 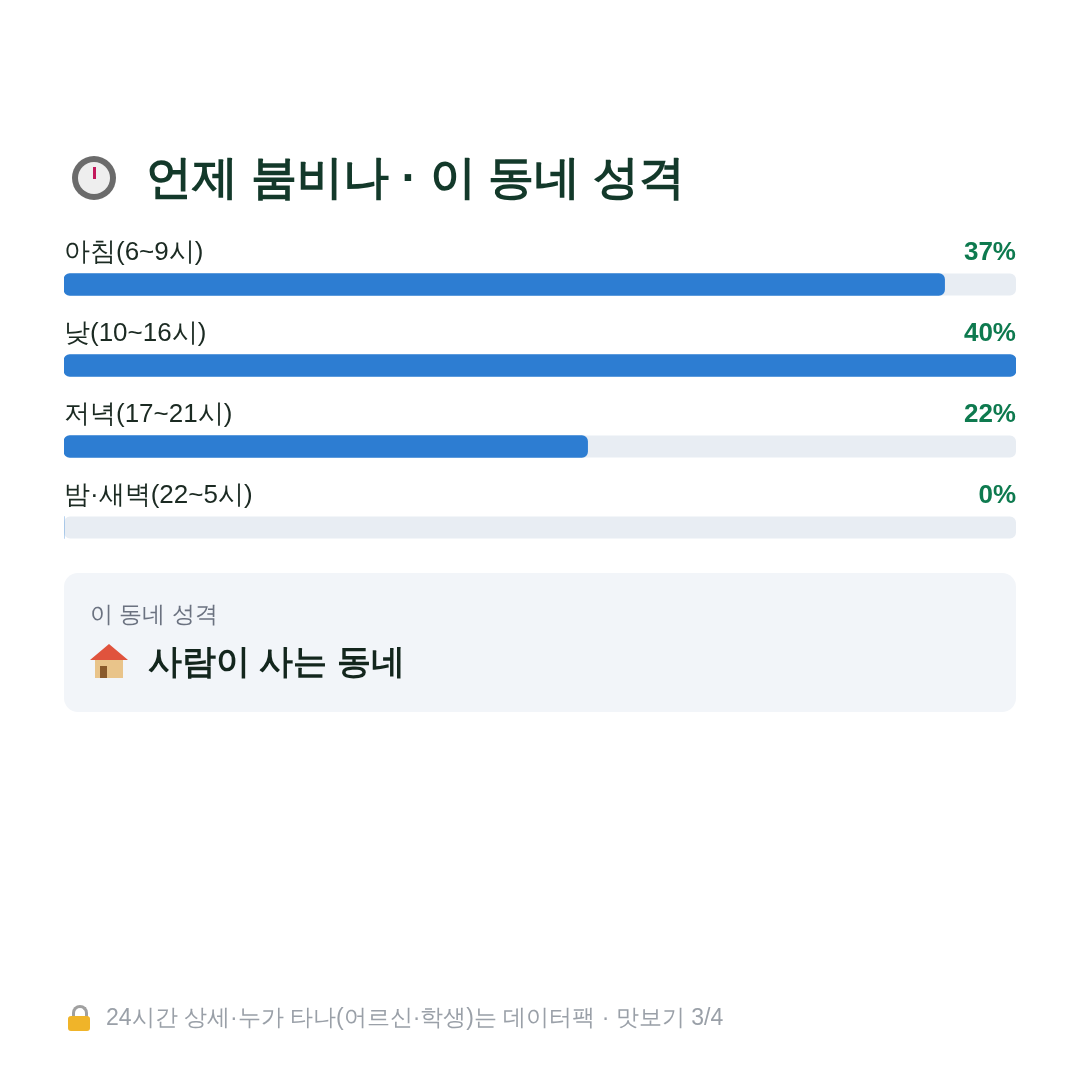 What do you see at coordinates (989, 250) in the screenshot?
I see `data-label: 37%` at bounding box center [989, 250].